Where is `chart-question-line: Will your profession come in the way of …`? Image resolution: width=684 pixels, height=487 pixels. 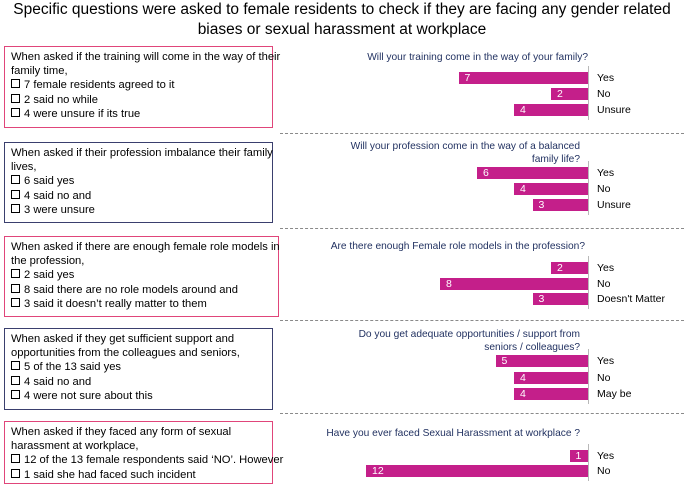
chart-question-line: Will your profession come in the way of … is located at coordinates (465, 146).